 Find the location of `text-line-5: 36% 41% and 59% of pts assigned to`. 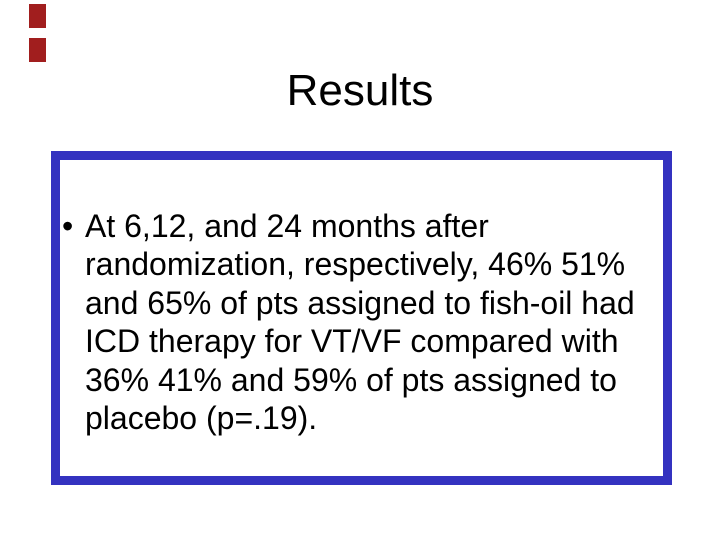

text-line-5: 36% 41% and 59% of pts assigned to is located at coordinates (351, 379).